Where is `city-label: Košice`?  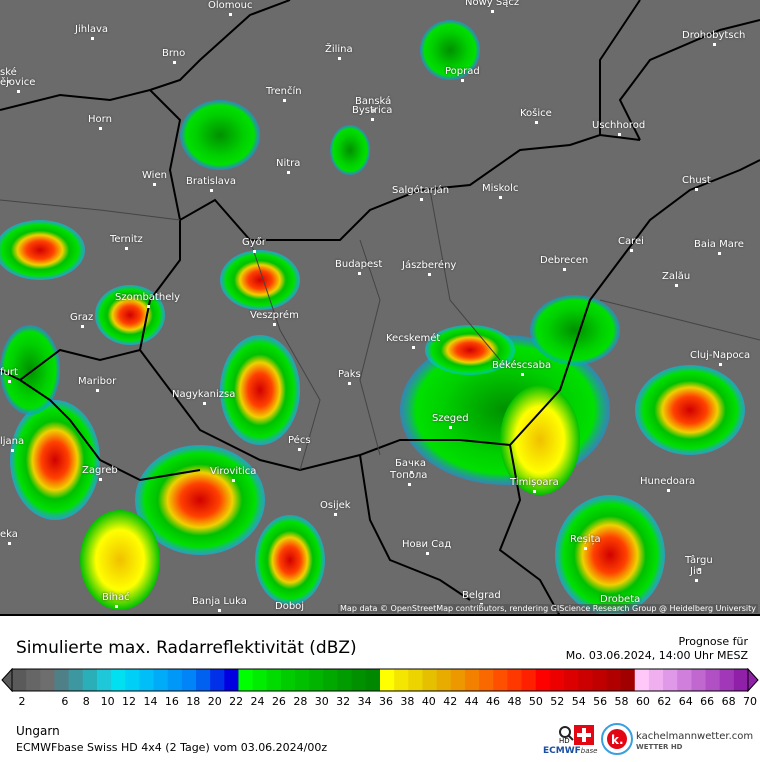
city-label: Košice is located at coordinates (536, 116).